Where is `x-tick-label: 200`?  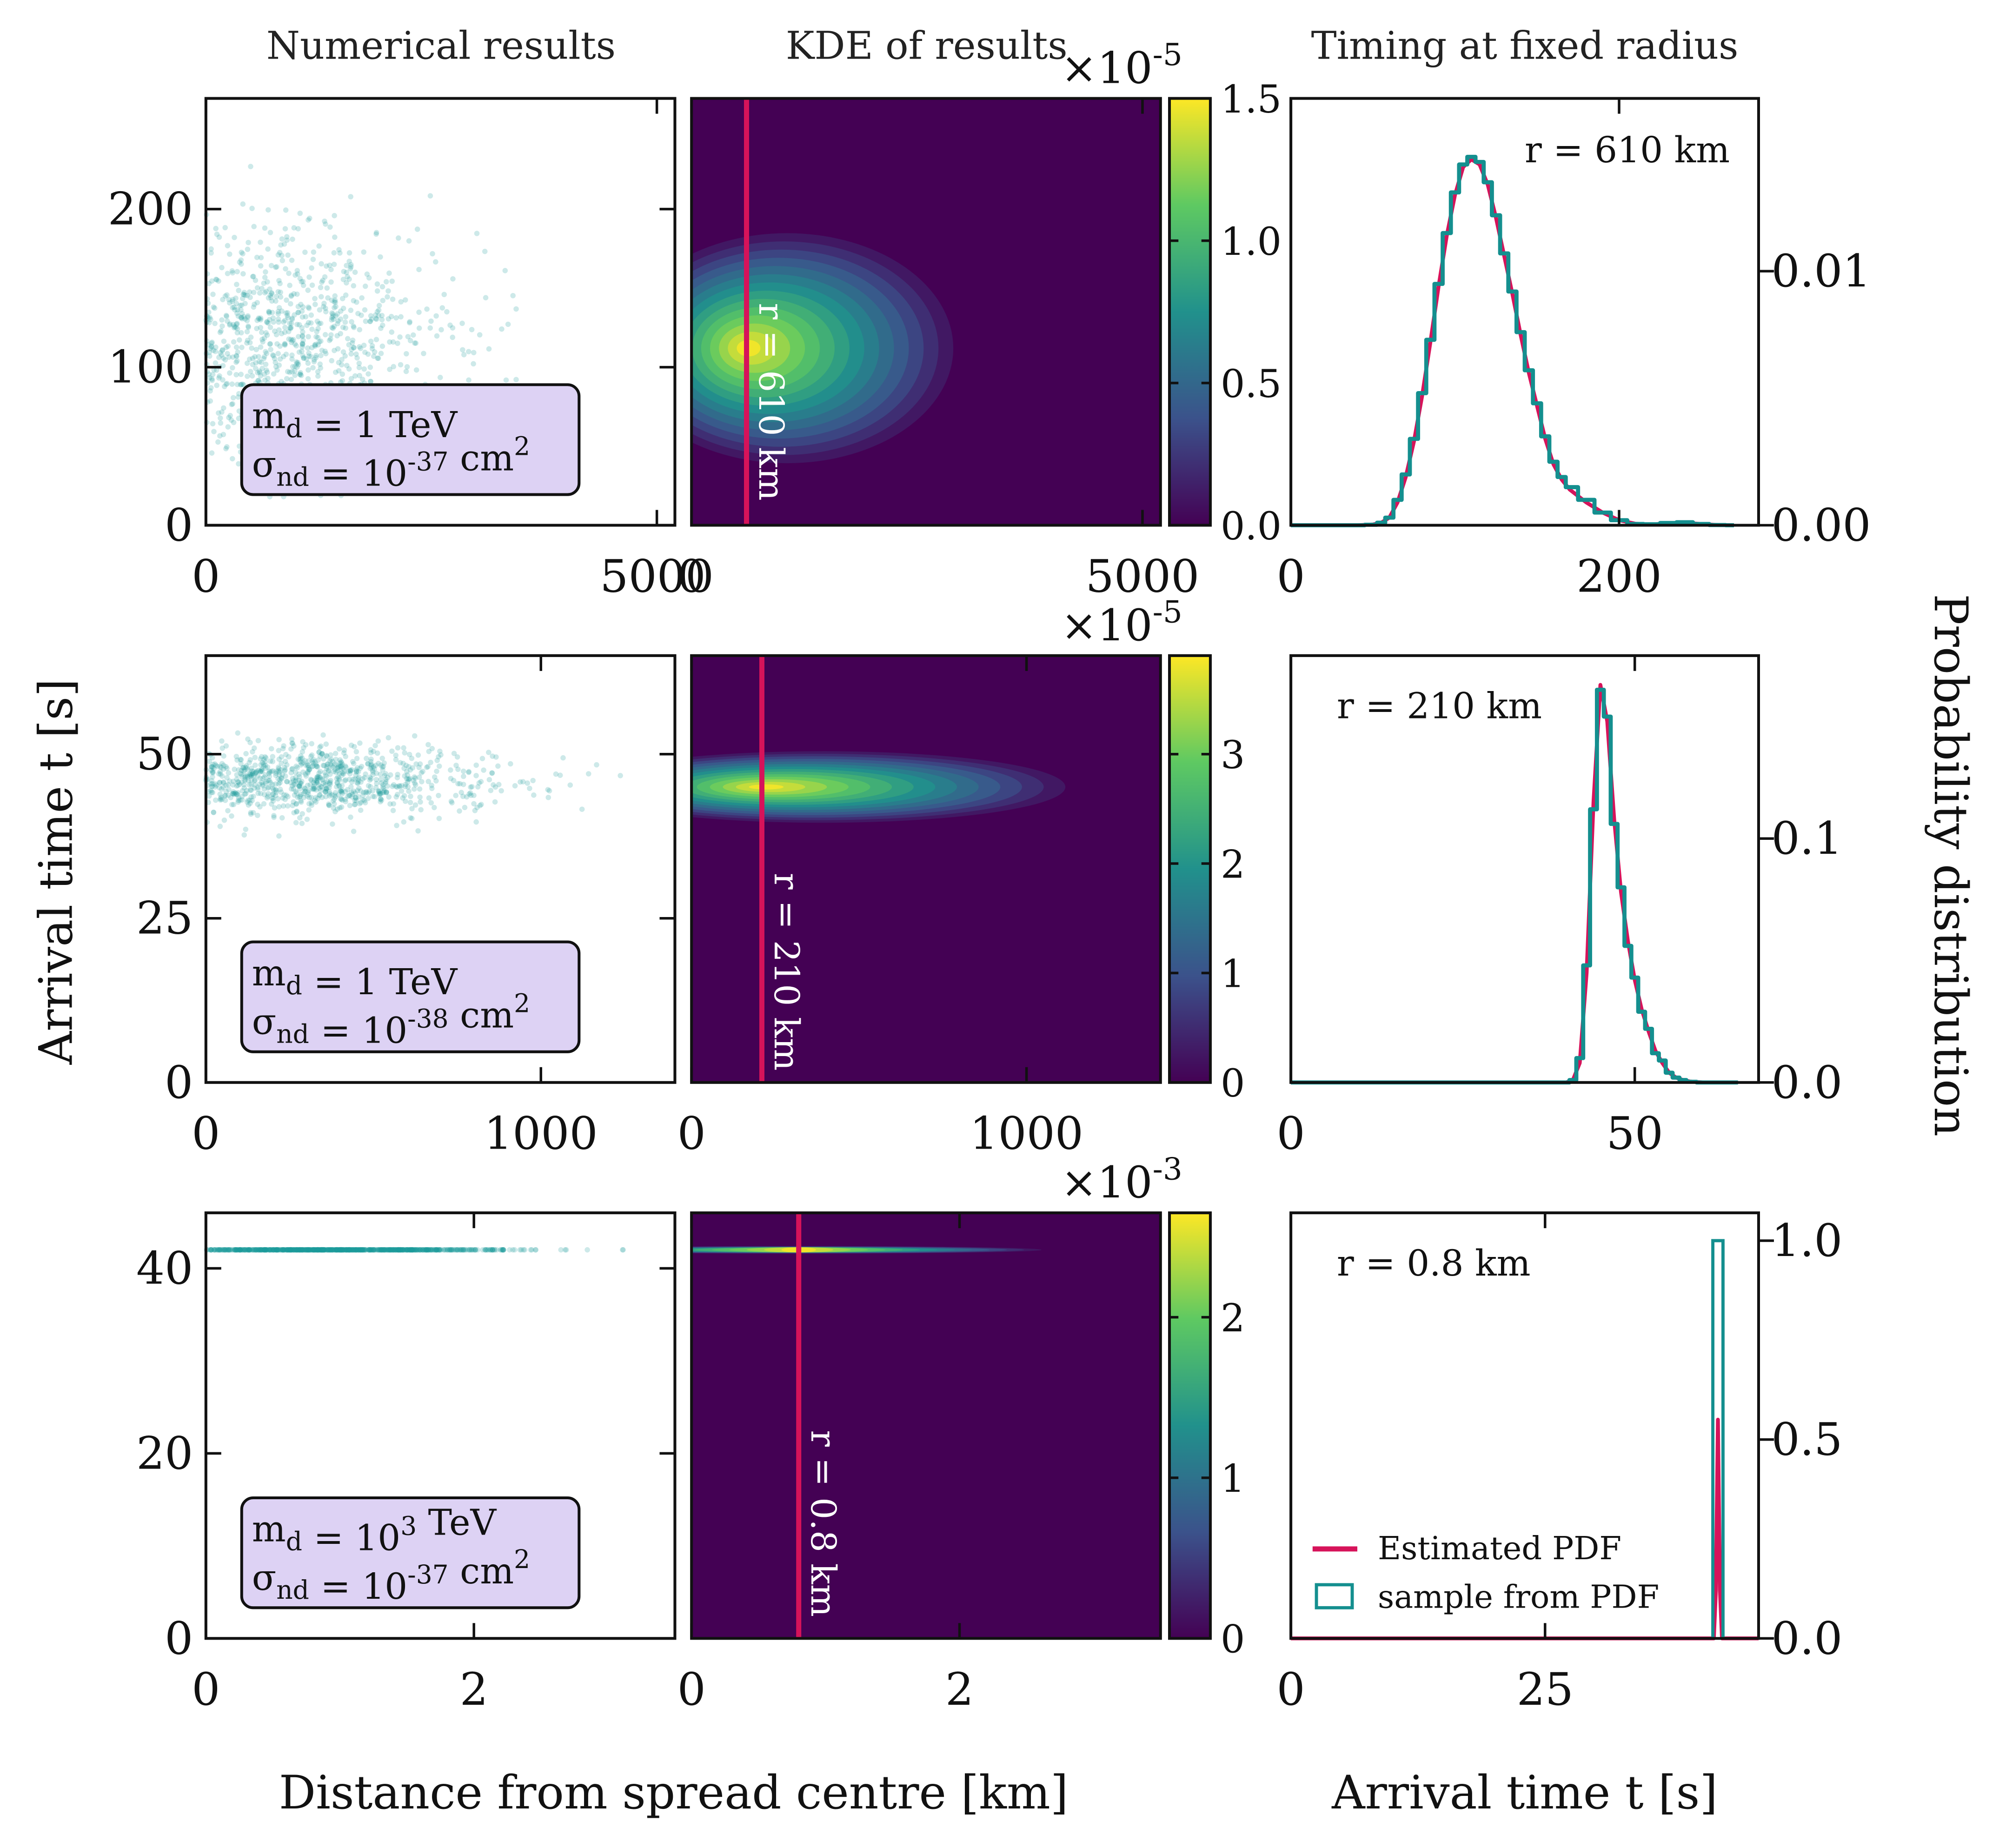 x-tick-label: 200 is located at coordinates (1619, 576).